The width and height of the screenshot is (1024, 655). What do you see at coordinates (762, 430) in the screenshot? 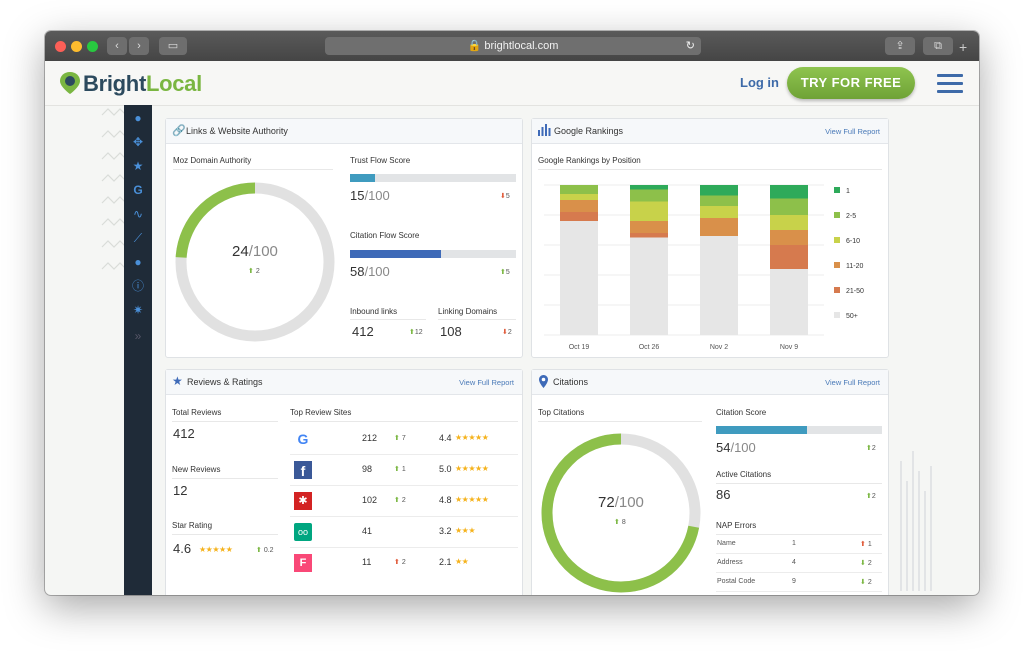
I see `citation-score-fill` at bounding box center [762, 430].